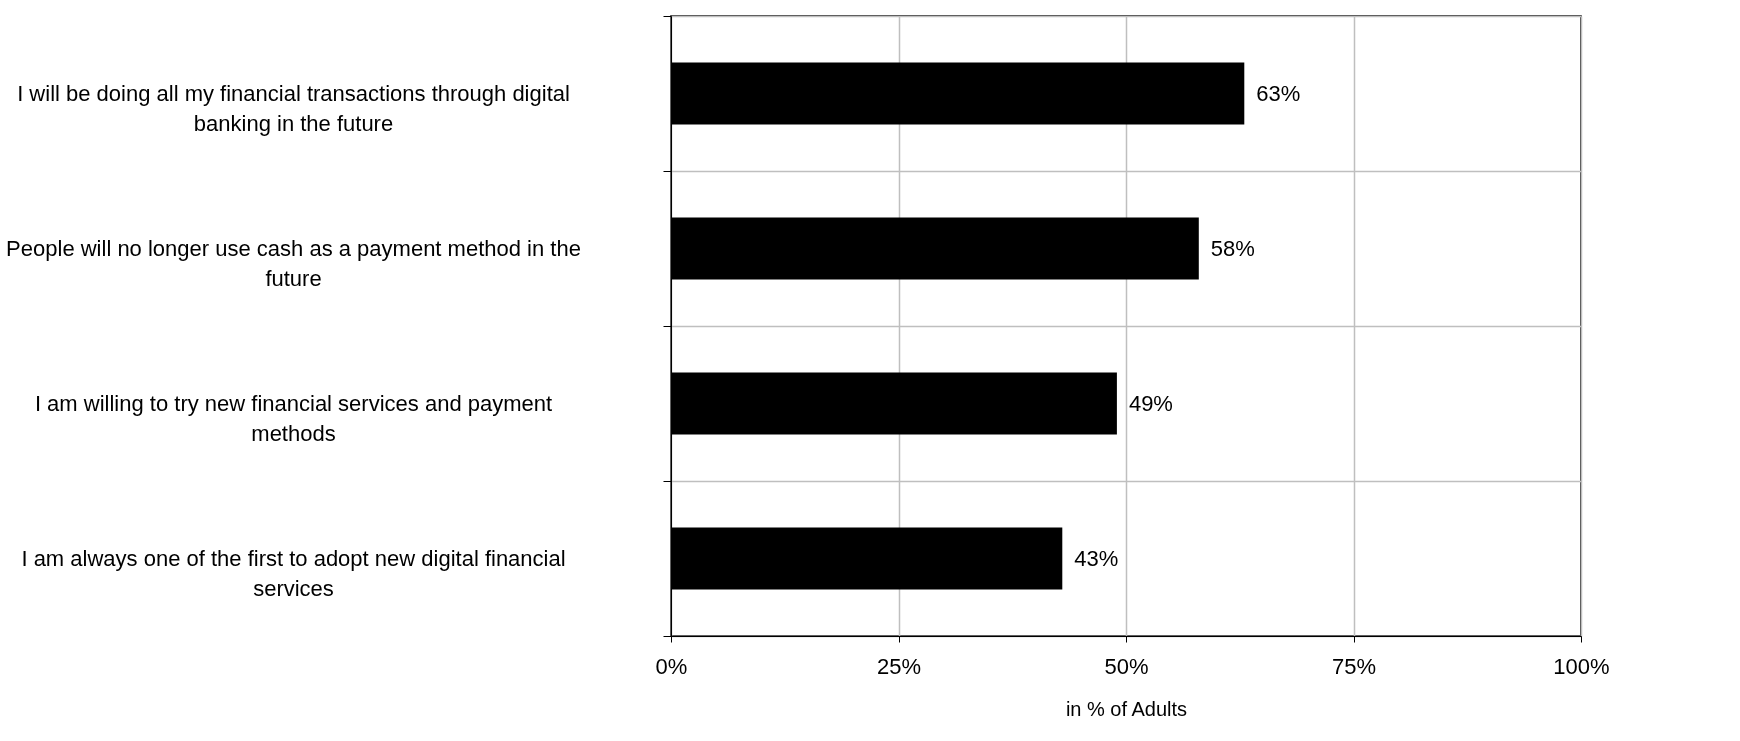  Describe the element at coordinates (899, 666) in the screenshot. I see `x-tick-label: 25%` at that location.